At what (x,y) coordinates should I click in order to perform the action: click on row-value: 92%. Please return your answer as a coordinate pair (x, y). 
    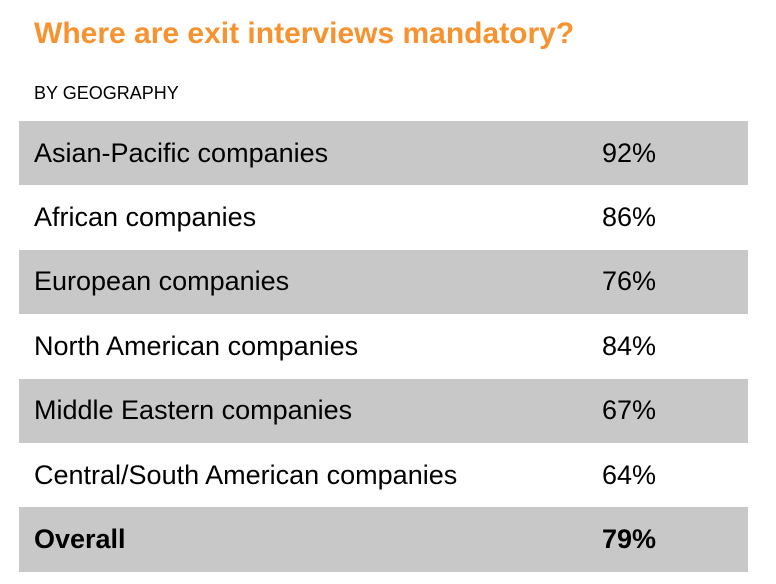
    Looking at the image, I should click on (629, 152).